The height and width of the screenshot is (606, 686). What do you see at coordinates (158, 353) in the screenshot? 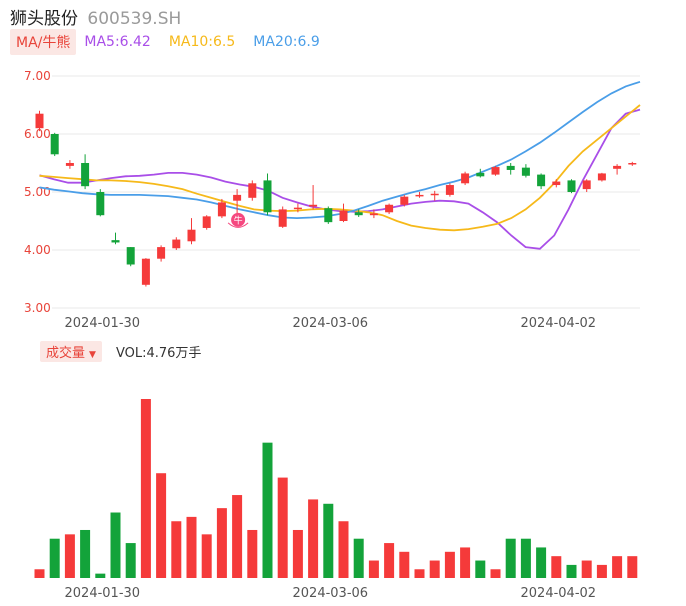
I see `volume-value: VOL:4.76万手` at bounding box center [158, 353].